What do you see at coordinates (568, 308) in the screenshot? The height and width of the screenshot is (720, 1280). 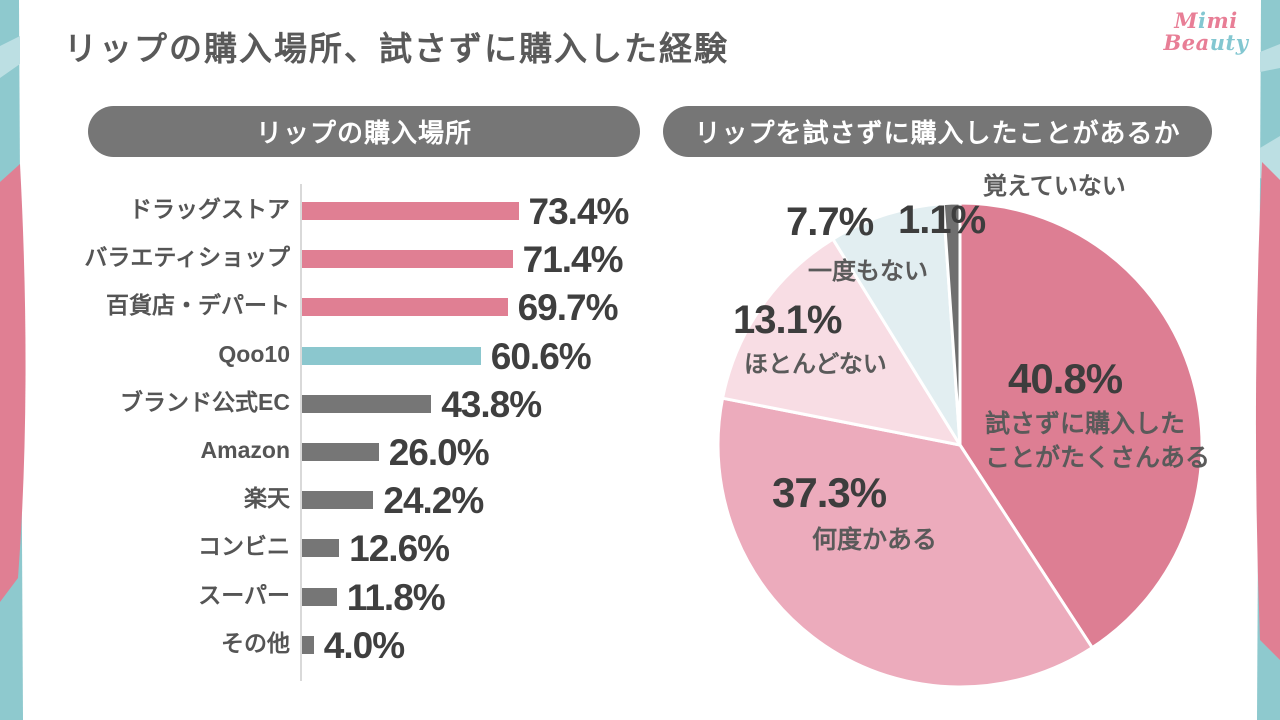 I see `bar-value-label: 69.7%` at bounding box center [568, 308].